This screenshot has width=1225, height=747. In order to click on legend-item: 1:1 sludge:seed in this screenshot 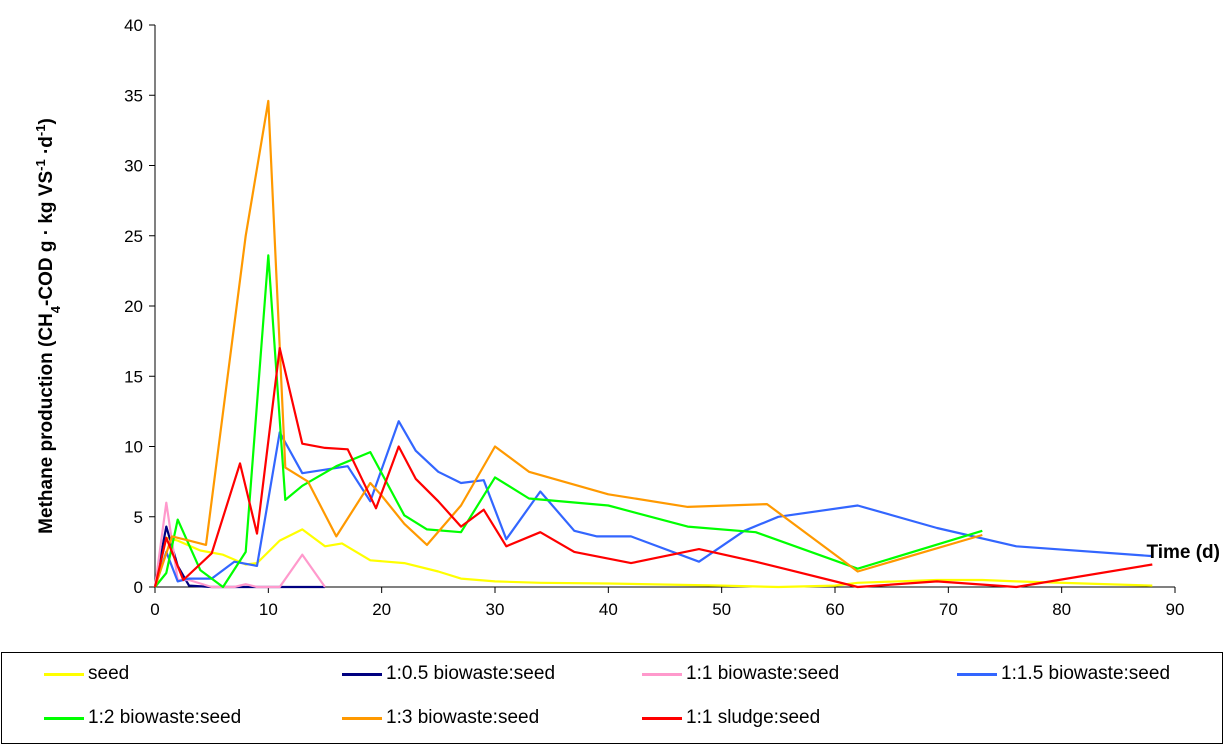, I will do `click(731, 718)`.